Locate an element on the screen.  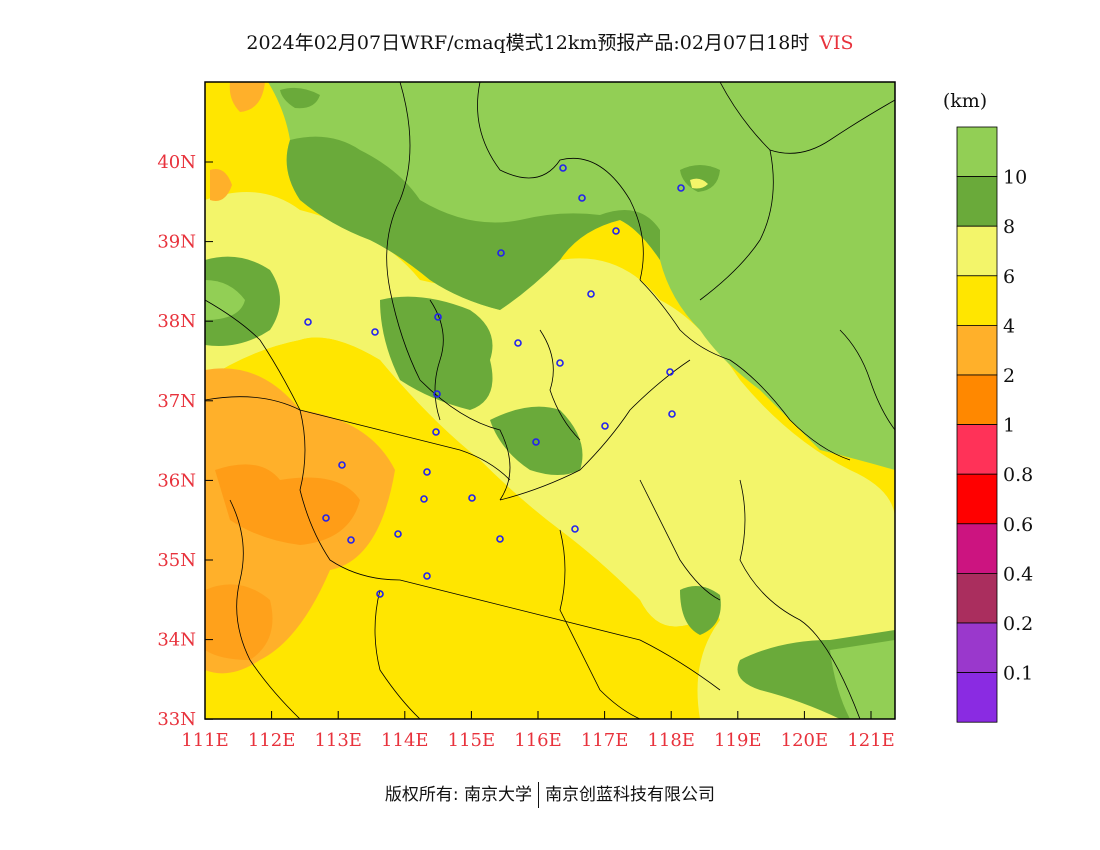
lon-tick-label: 116E is located at coordinates (538, 740).